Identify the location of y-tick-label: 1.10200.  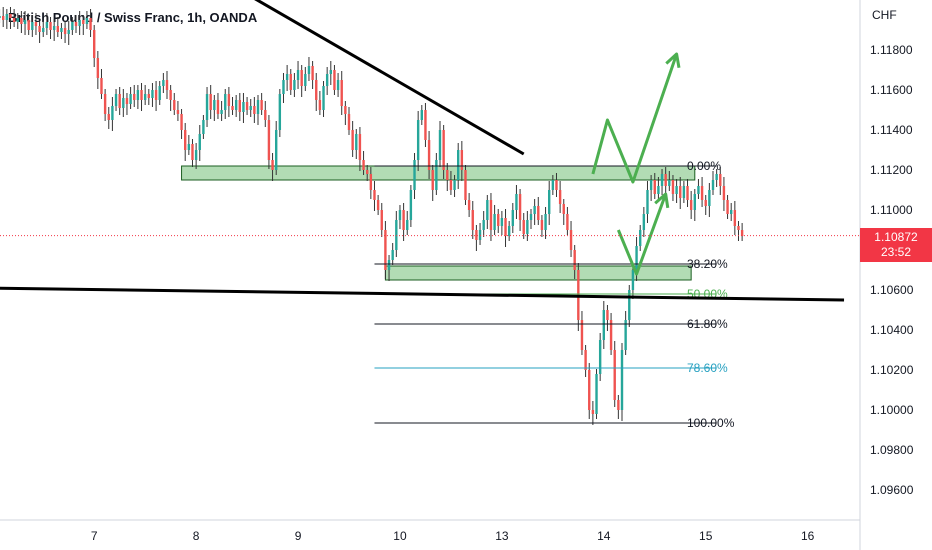
(892, 370).